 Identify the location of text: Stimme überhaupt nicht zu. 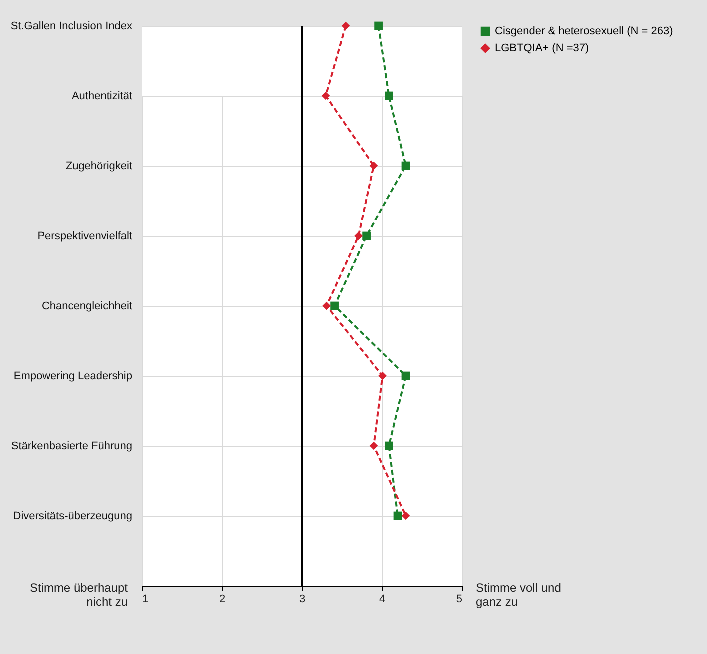
(79, 595).